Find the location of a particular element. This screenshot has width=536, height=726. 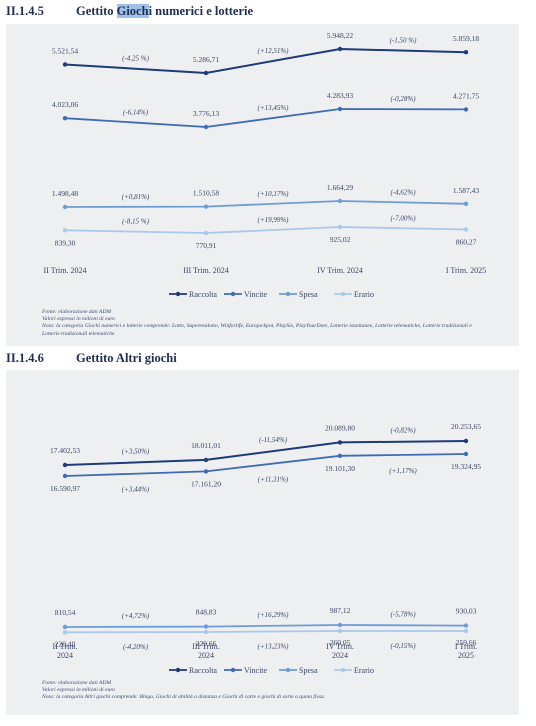

data-label: 930,03 is located at coordinates (466, 611).